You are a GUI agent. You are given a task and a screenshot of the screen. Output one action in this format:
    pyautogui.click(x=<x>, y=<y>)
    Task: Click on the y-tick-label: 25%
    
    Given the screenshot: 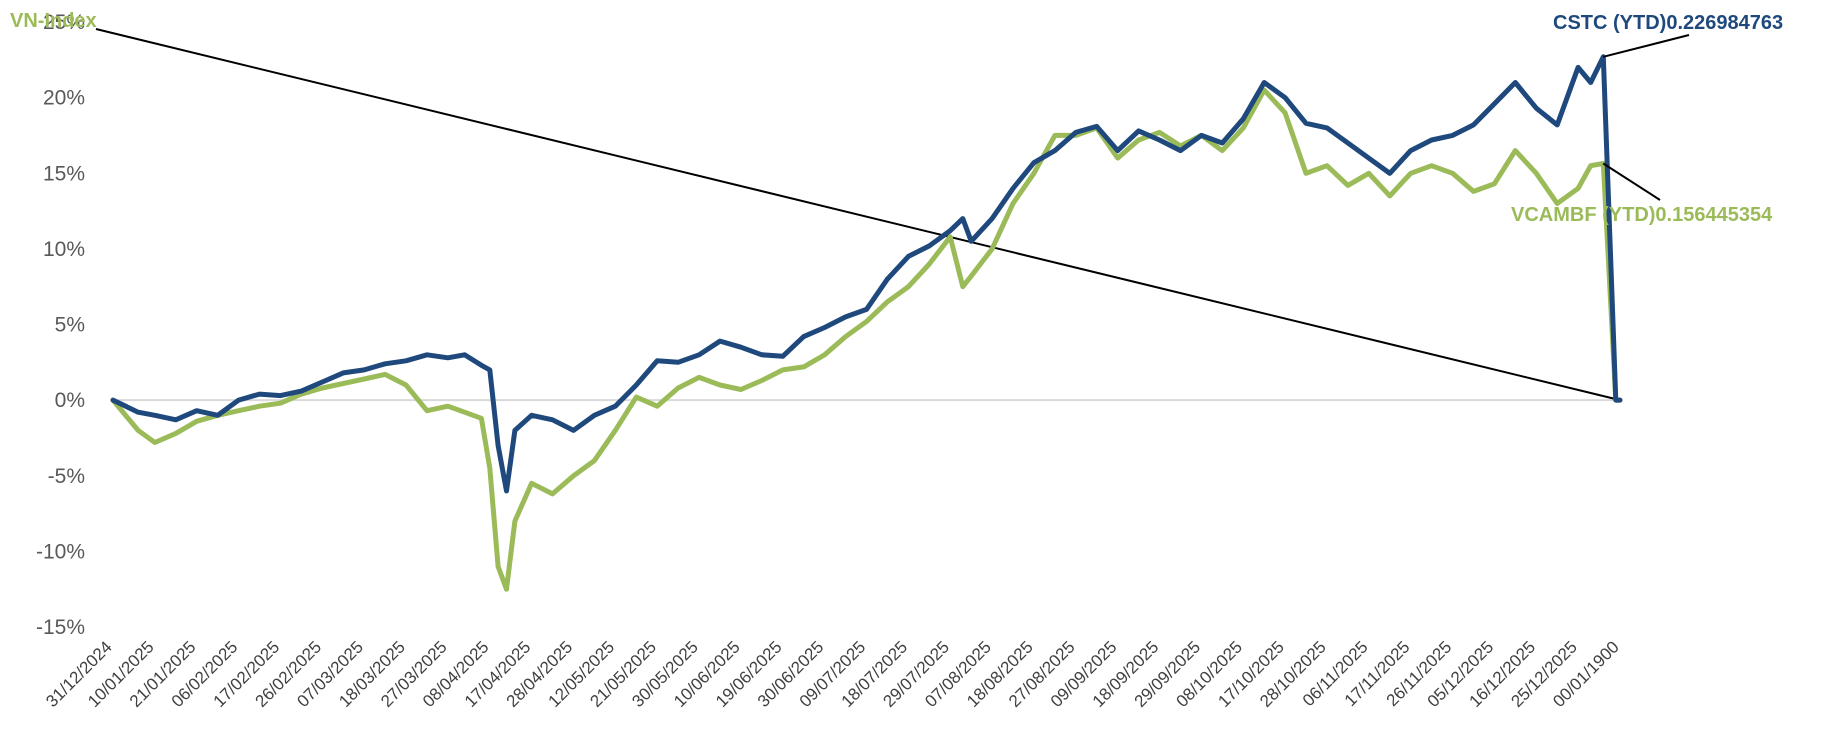 What is the action you would take?
    pyautogui.click(x=64, y=22)
    